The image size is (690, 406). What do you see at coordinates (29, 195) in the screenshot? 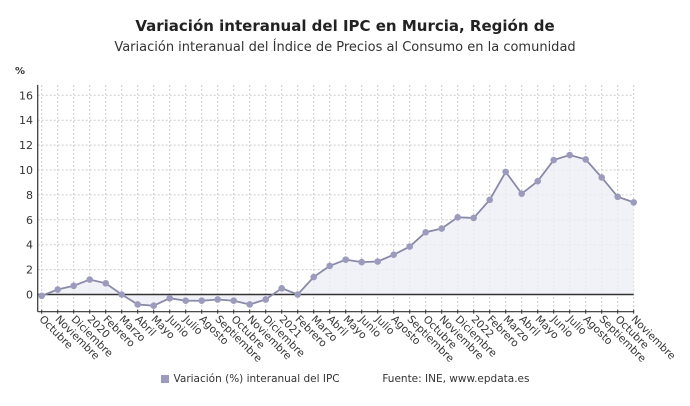
I see `y-tick-label: 8` at bounding box center [29, 195].